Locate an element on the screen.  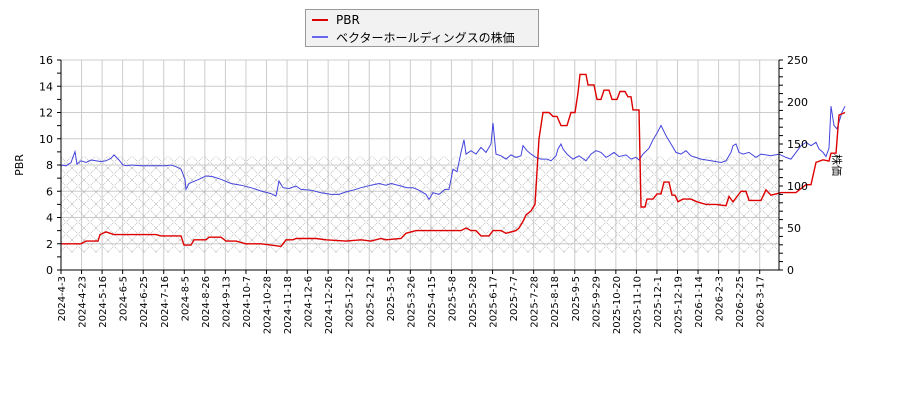
x-tick-label: 2024-11-18 is located at coordinates (288, 305).